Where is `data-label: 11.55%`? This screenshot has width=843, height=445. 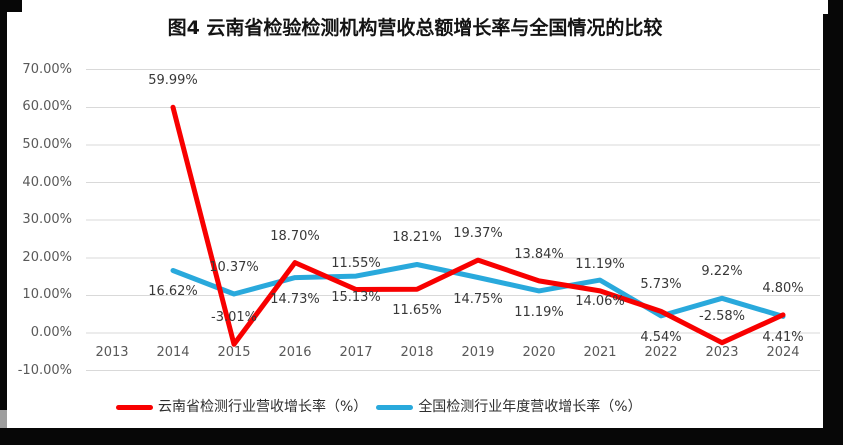
data-label: 11.55% is located at coordinates (356, 263).